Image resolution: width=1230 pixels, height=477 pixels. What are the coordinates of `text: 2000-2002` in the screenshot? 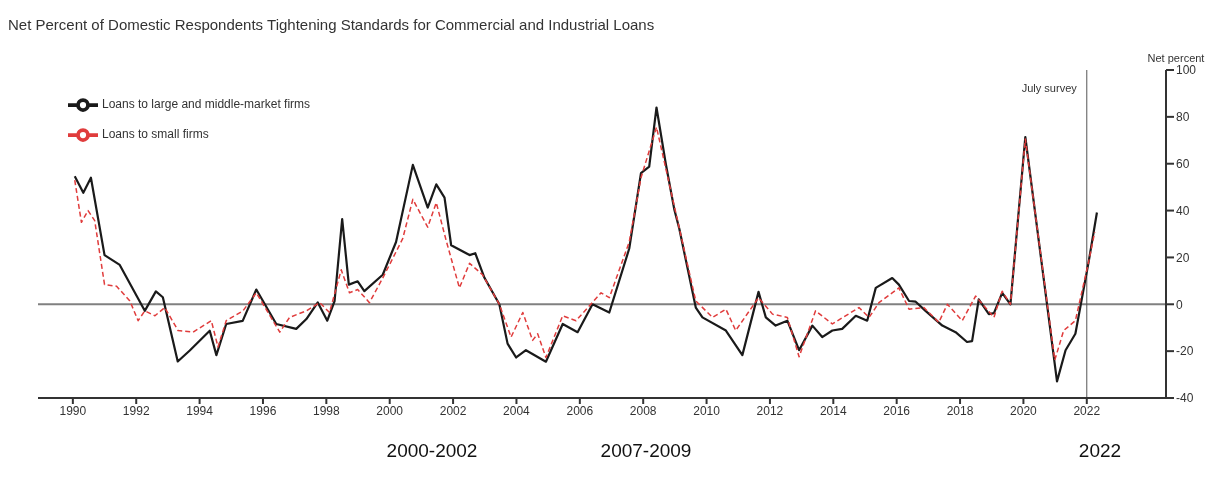 It's located at (432, 451).